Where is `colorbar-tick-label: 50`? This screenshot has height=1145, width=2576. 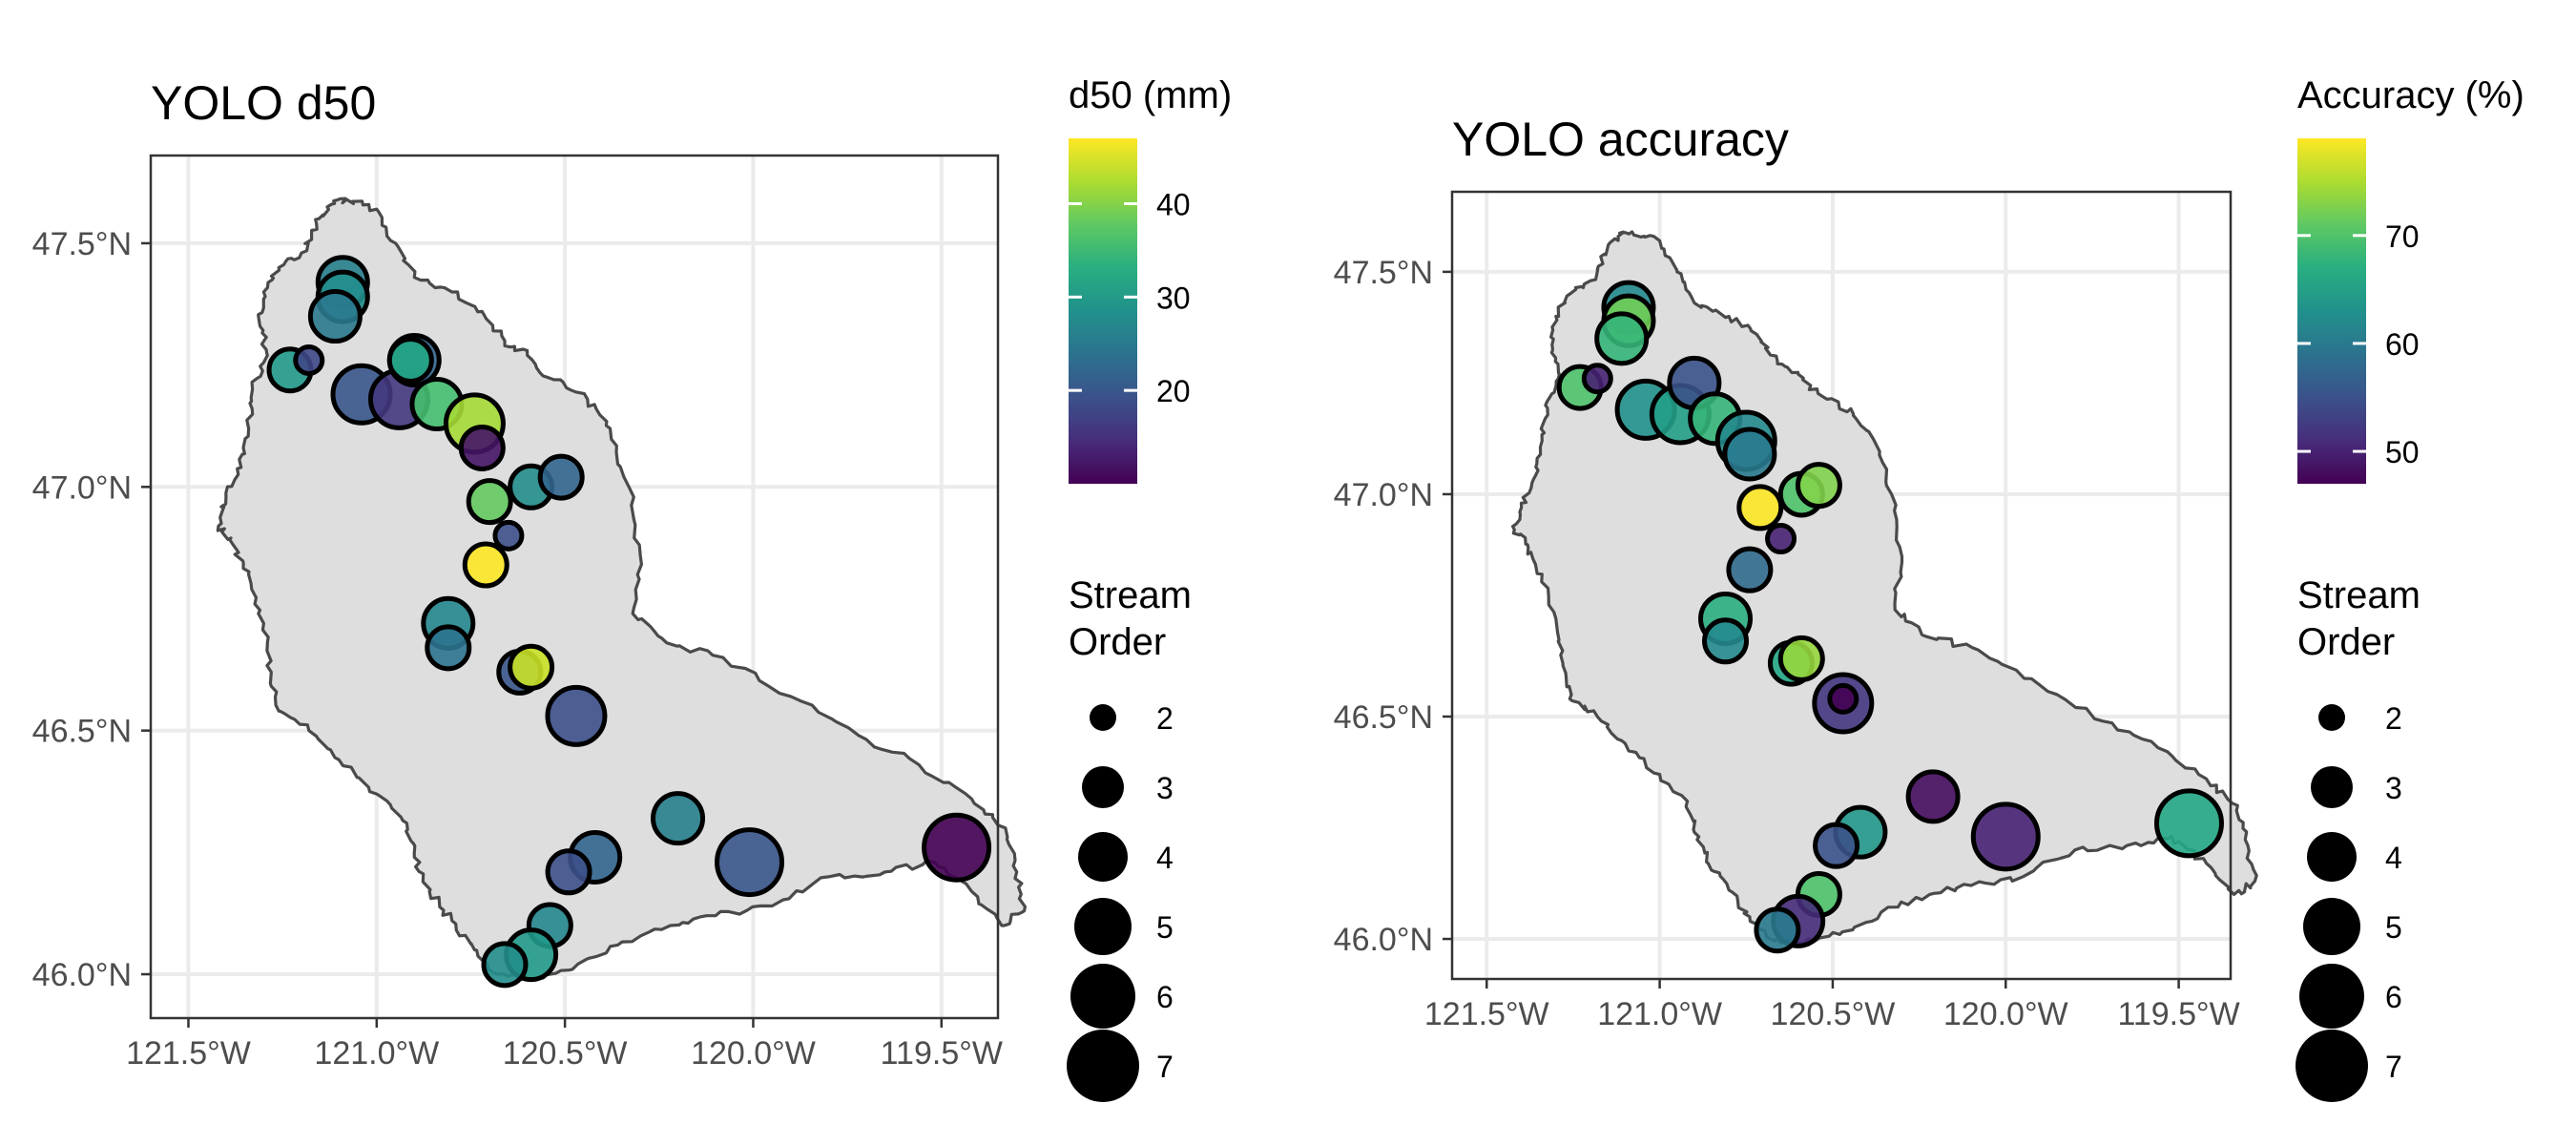
colorbar-tick-label: 50 is located at coordinates (2402, 452).